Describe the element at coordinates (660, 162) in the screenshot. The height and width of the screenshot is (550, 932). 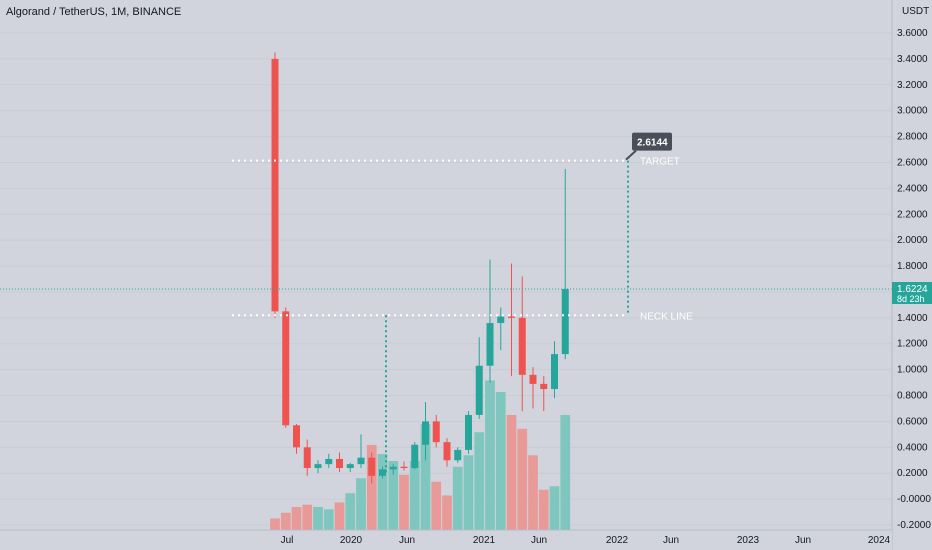
I see `target-label: TARGET` at that location.